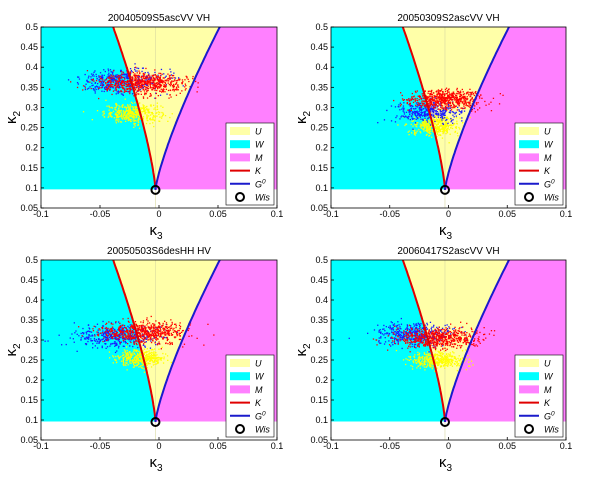 The height and width of the screenshot is (479, 589). Describe the element at coordinates (277, 214) in the screenshot. I see `x-tick-label: 0.1` at that location.